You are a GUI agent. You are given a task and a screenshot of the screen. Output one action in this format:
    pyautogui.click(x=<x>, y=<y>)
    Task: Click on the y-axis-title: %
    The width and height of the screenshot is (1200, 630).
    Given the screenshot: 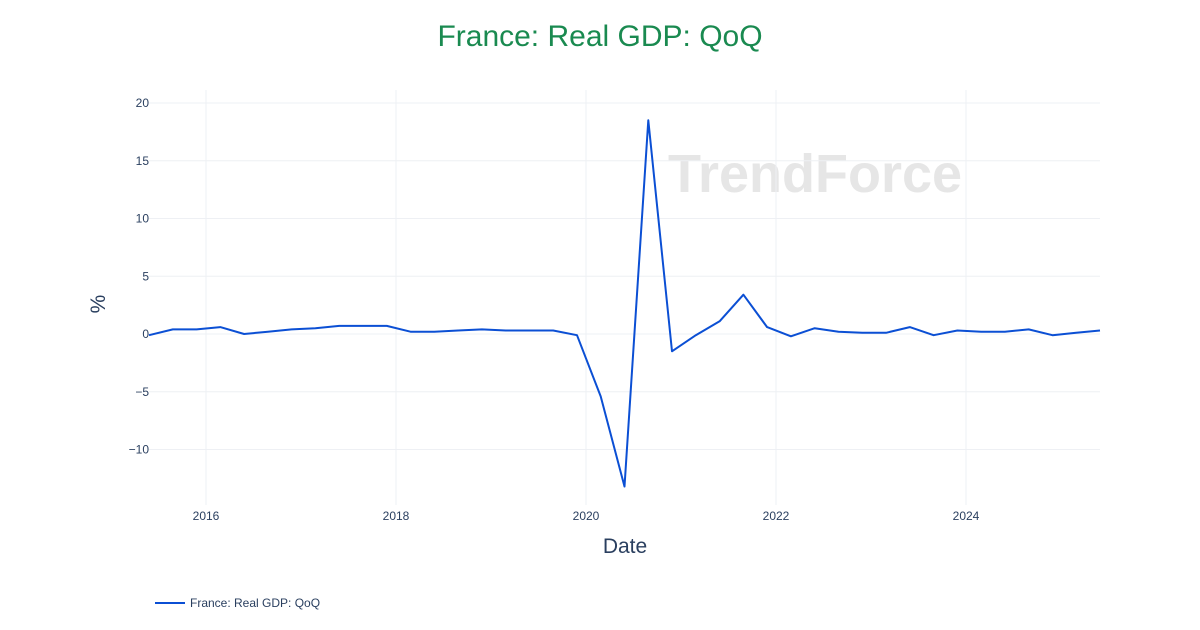 What is the action you would take?
    pyautogui.click(x=98, y=304)
    